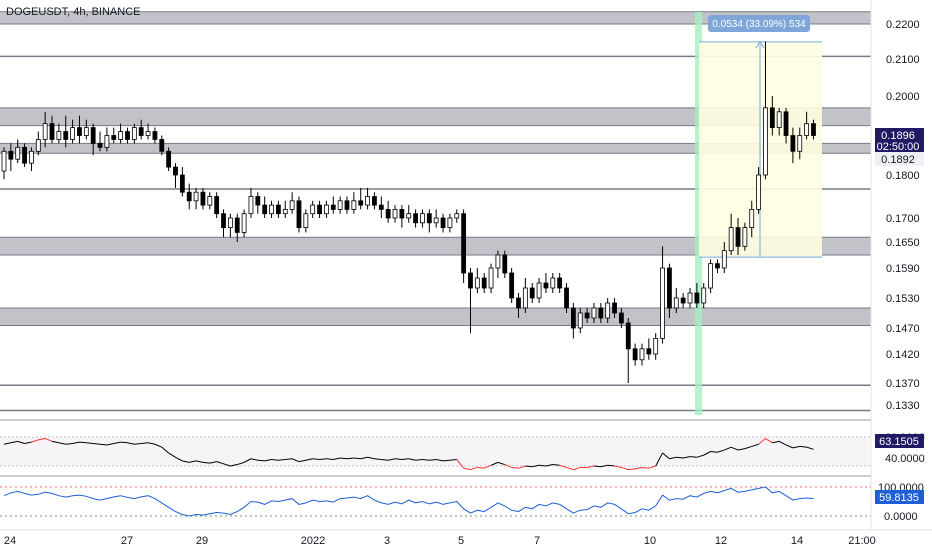  Describe the element at coordinates (462, 502) in the screenshot. I see `stoch-pane: 100.0000 0.0000 59.8135` at that location.